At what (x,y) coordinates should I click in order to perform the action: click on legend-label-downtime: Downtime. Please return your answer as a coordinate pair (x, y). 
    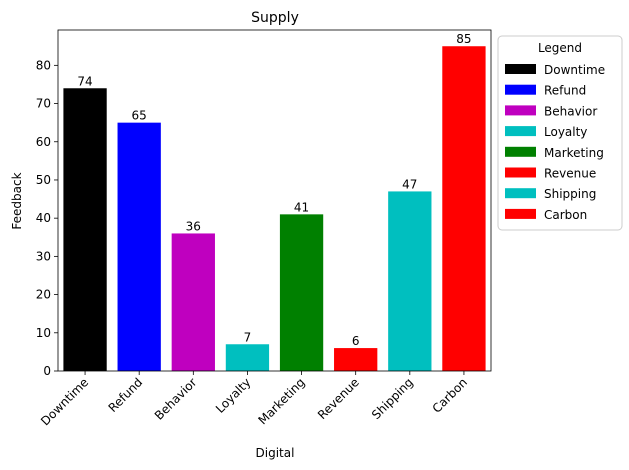
    Looking at the image, I should click on (574, 70).